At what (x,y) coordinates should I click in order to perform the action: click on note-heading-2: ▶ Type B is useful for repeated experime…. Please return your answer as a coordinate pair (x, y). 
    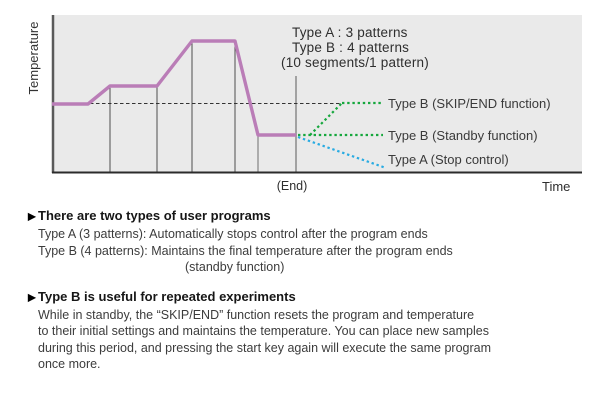
    Looking at the image, I should click on (311, 298).